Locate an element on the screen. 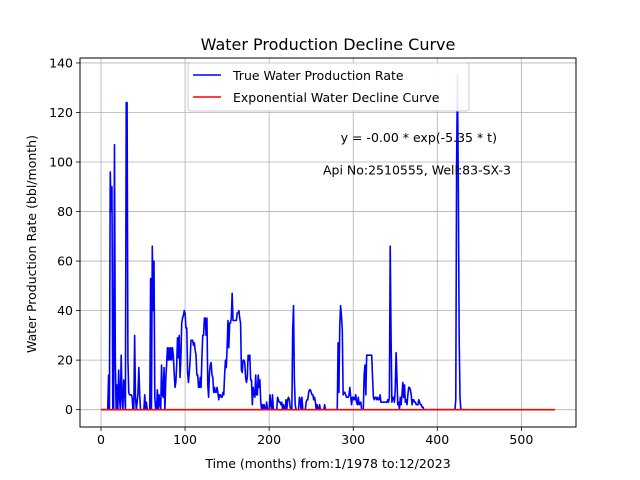 The width and height of the screenshot is (640, 480). legend-box is located at coordinates (328, 87).